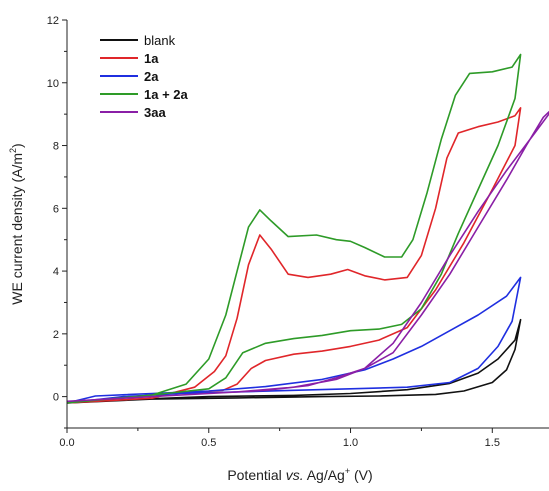  I want to click on y-tick-label: 0, so click(56, 398).